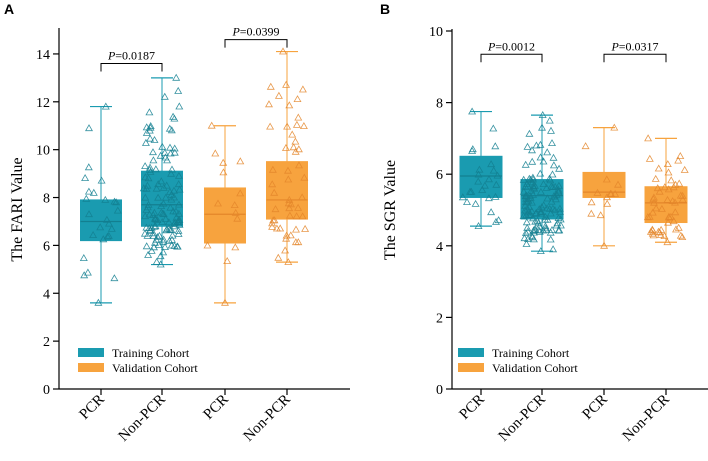  I want to click on panel-a-significance-bracket, so click(131, 67).